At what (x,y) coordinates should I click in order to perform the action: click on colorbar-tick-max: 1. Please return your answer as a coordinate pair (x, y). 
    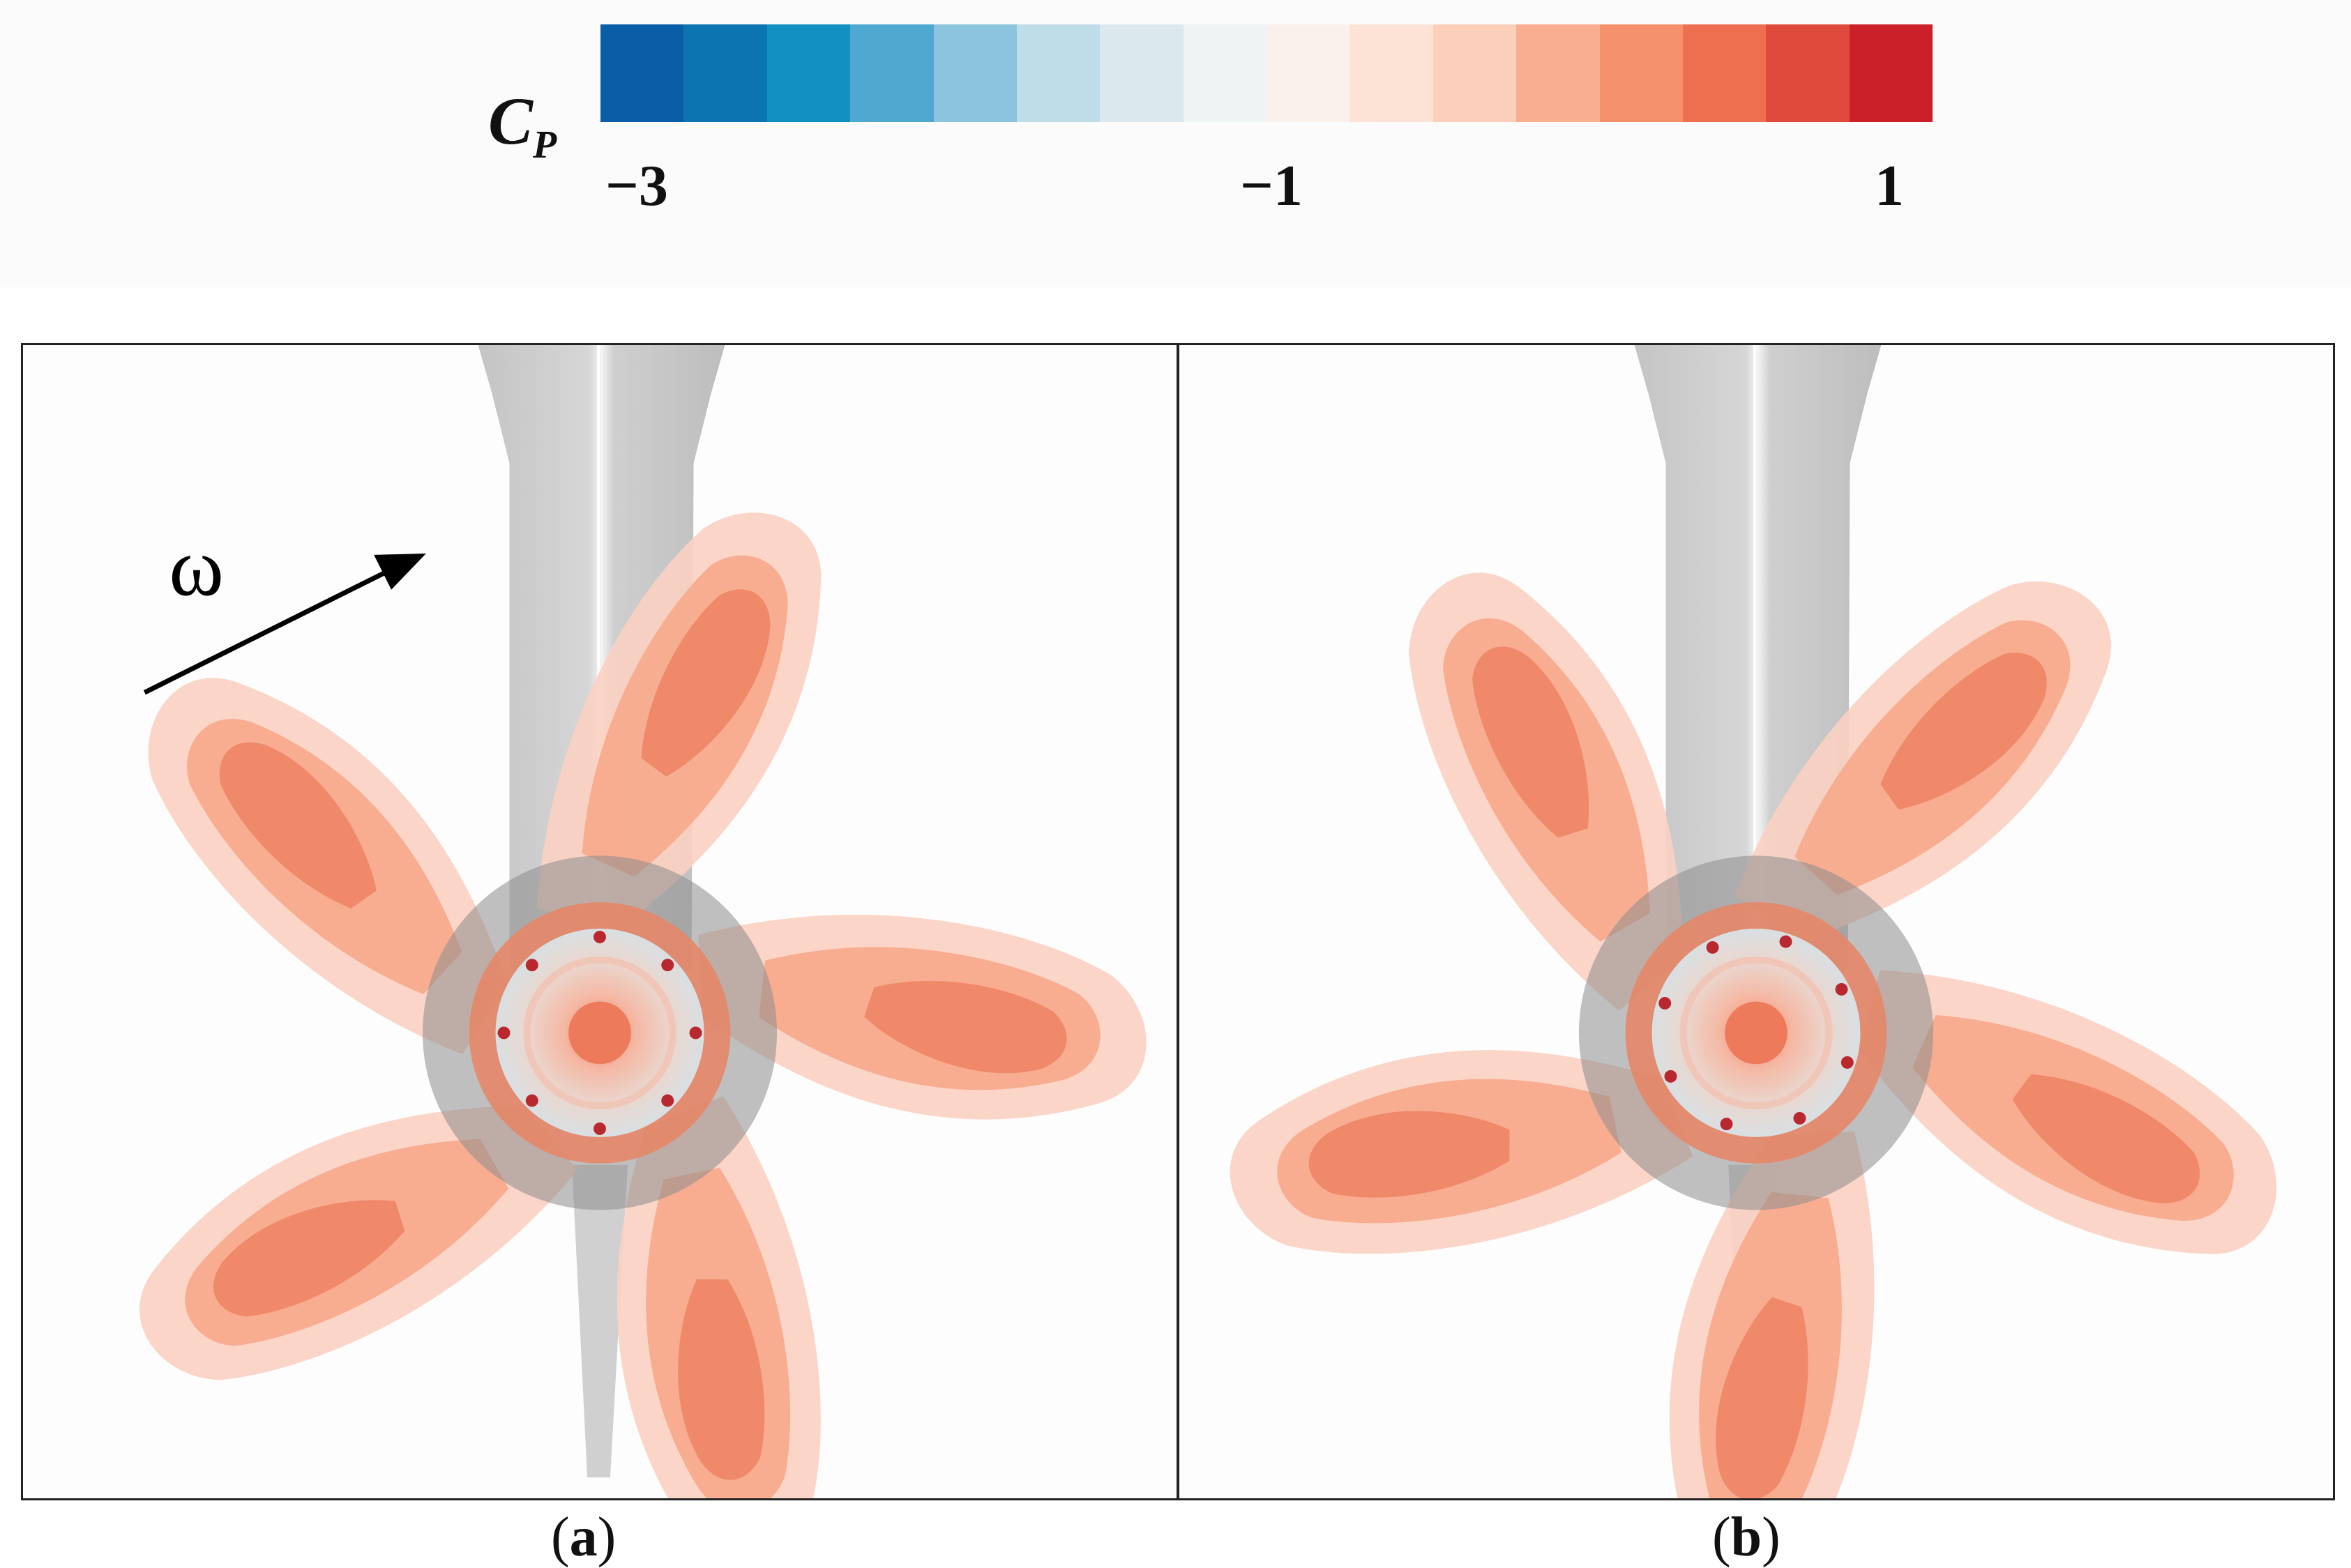
    Looking at the image, I should click on (1889, 185).